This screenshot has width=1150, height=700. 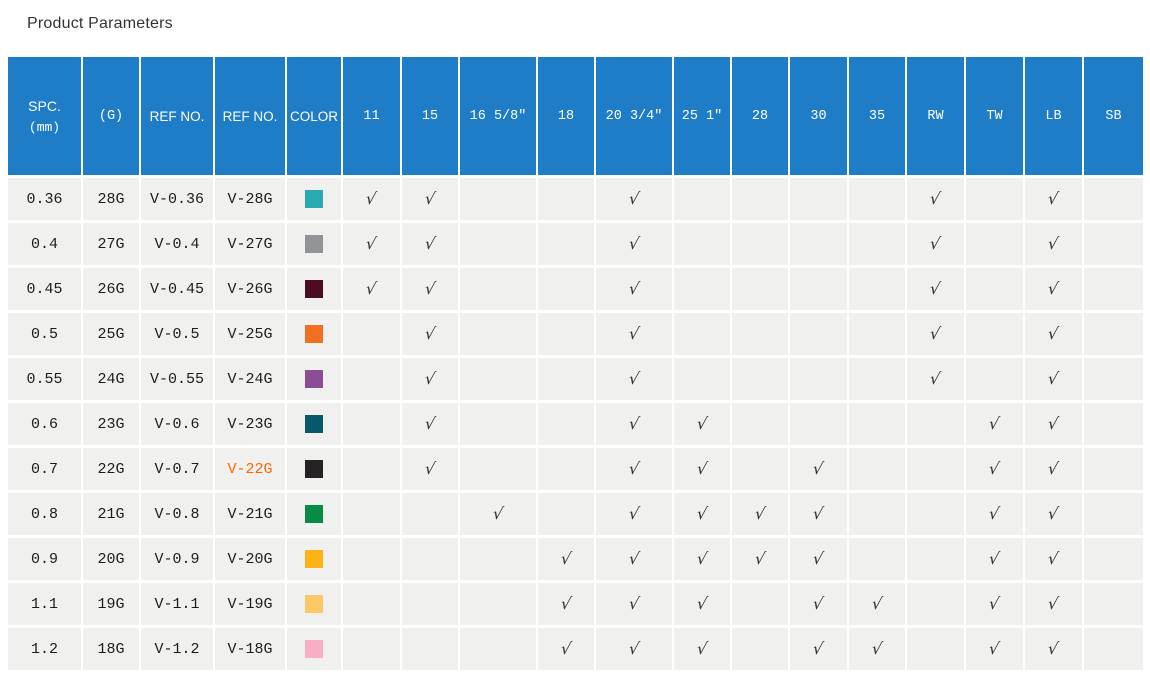 I want to click on column-header-label: SPC., so click(x=44, y=105).